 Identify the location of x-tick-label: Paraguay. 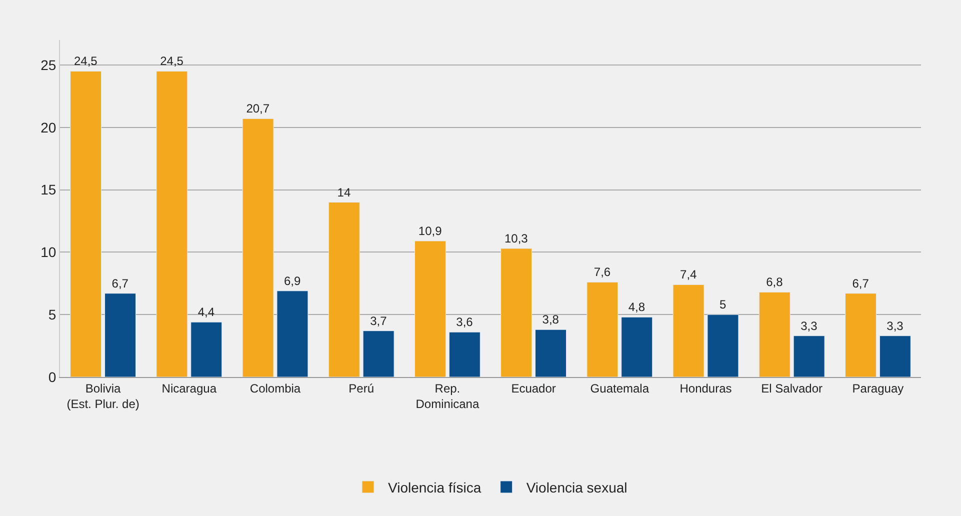
(878, 388).